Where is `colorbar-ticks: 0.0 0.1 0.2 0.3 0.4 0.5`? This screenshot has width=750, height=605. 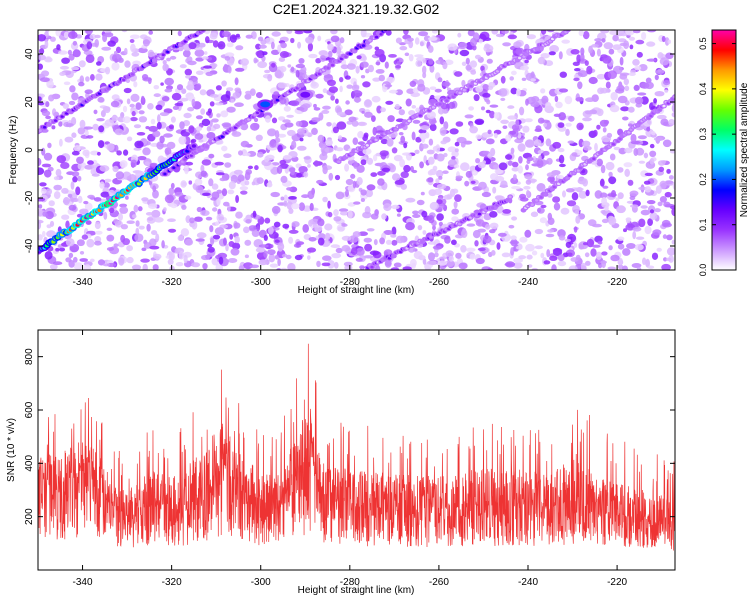
colorbar-ticks: 0.0 0.1 0.2 0.3 0.4 0.5 is located at coordinates (717, 156).